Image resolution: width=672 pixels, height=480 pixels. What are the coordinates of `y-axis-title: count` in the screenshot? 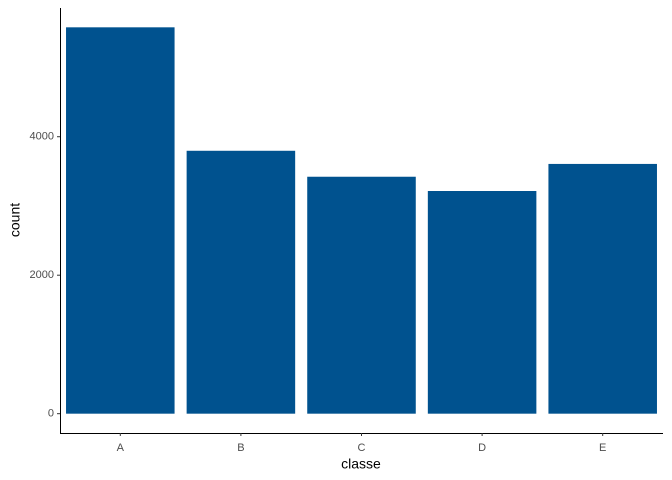 It's located at (15, 220).